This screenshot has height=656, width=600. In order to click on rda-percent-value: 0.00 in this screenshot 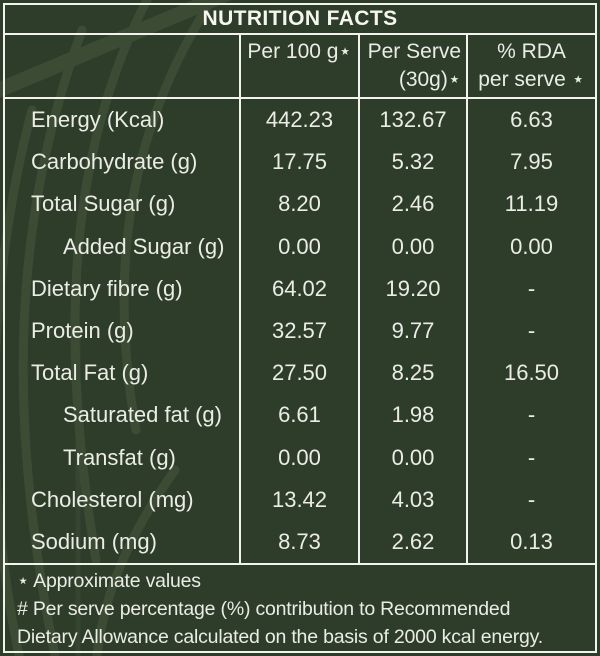, I will do `click(530, 246)`.